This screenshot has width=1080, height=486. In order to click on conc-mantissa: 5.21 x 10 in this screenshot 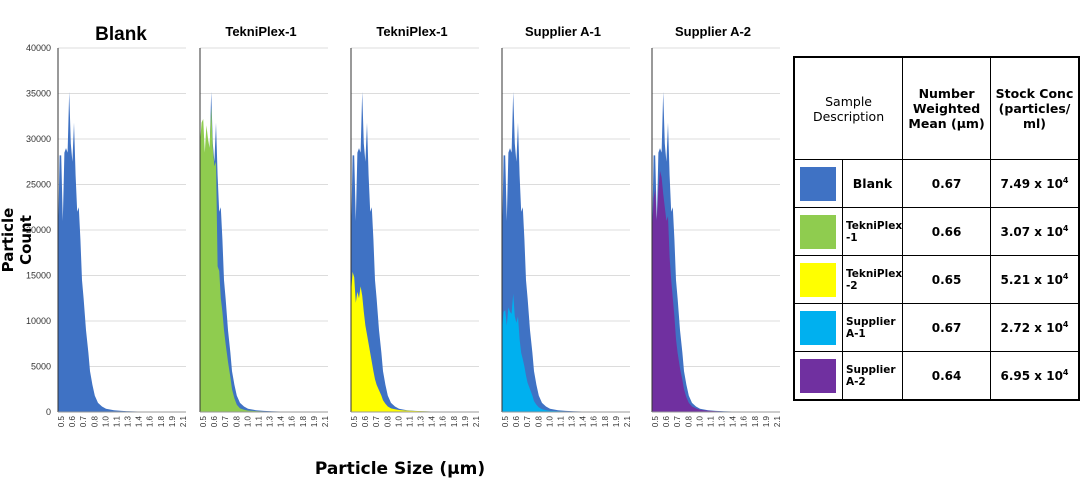, I will do `click(1031, 280)`.